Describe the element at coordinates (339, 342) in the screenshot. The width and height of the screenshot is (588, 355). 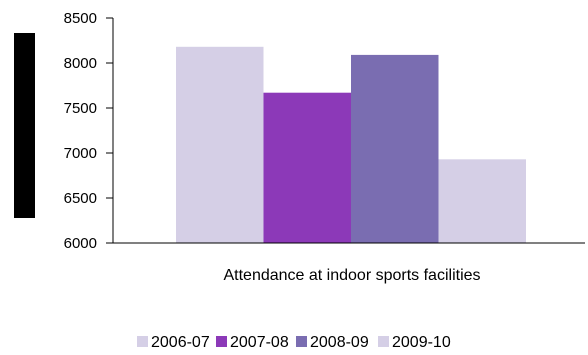
I see `legend-label-2008-09: 2008-09` at that location.